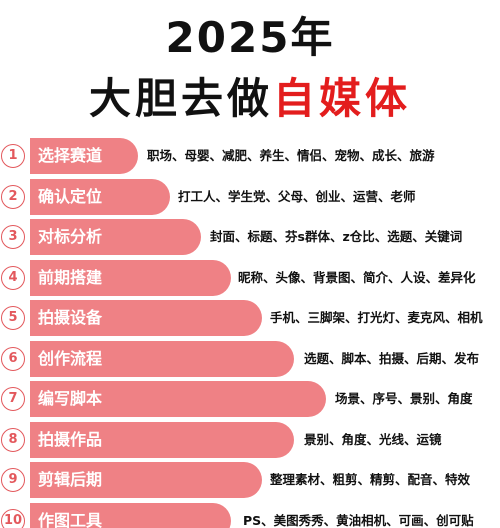  I want to click on list-item: 5 拍摄设备 手机、三脚架、打光灯、麦克风、相机, so click(250, 318).